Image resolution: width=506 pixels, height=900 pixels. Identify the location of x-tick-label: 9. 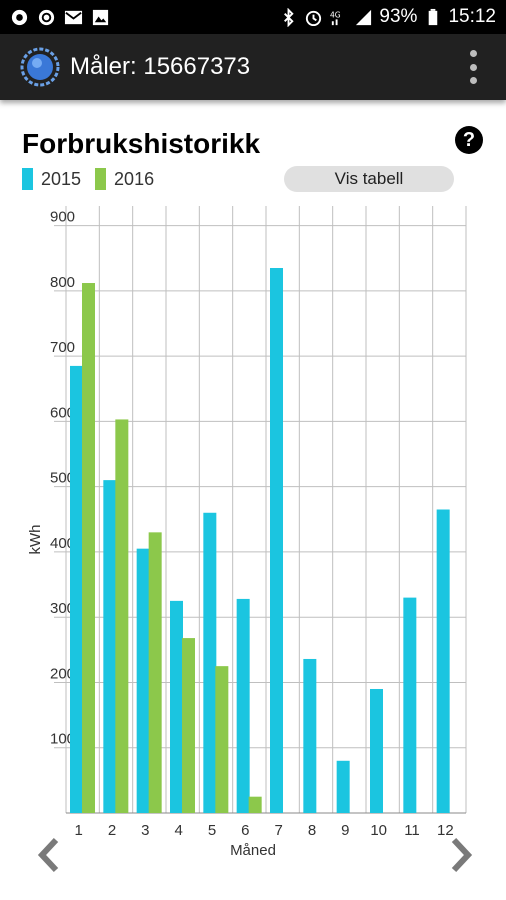
(345, 830).